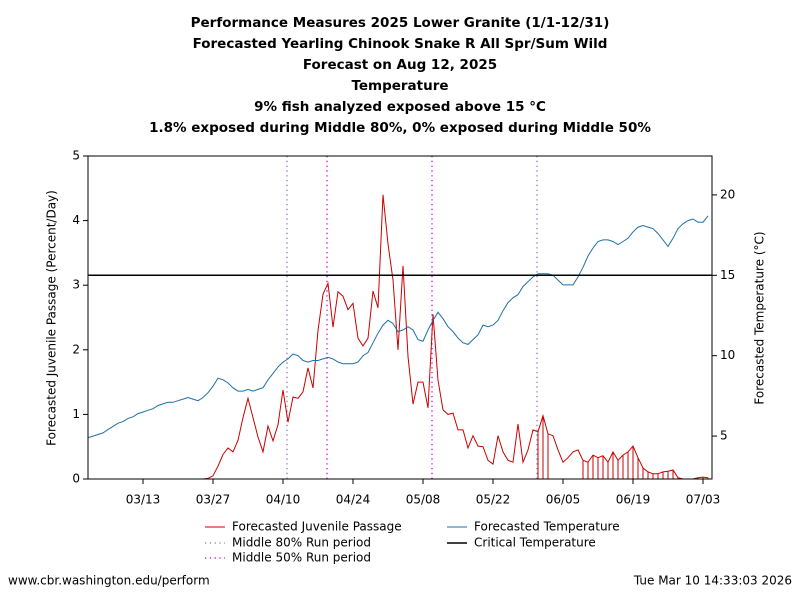  I want to click on y-tick-label: 0, so click(76, 479).